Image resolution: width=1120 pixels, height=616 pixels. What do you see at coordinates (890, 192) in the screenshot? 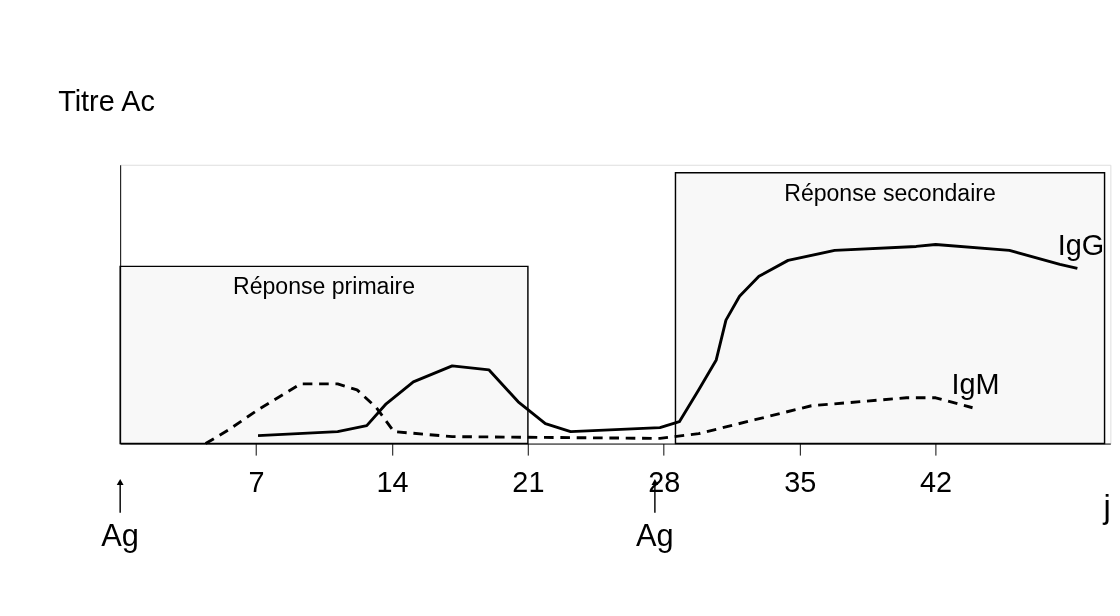
I see `band-label: Réponse secondaire` at bounding box center [890, 192].